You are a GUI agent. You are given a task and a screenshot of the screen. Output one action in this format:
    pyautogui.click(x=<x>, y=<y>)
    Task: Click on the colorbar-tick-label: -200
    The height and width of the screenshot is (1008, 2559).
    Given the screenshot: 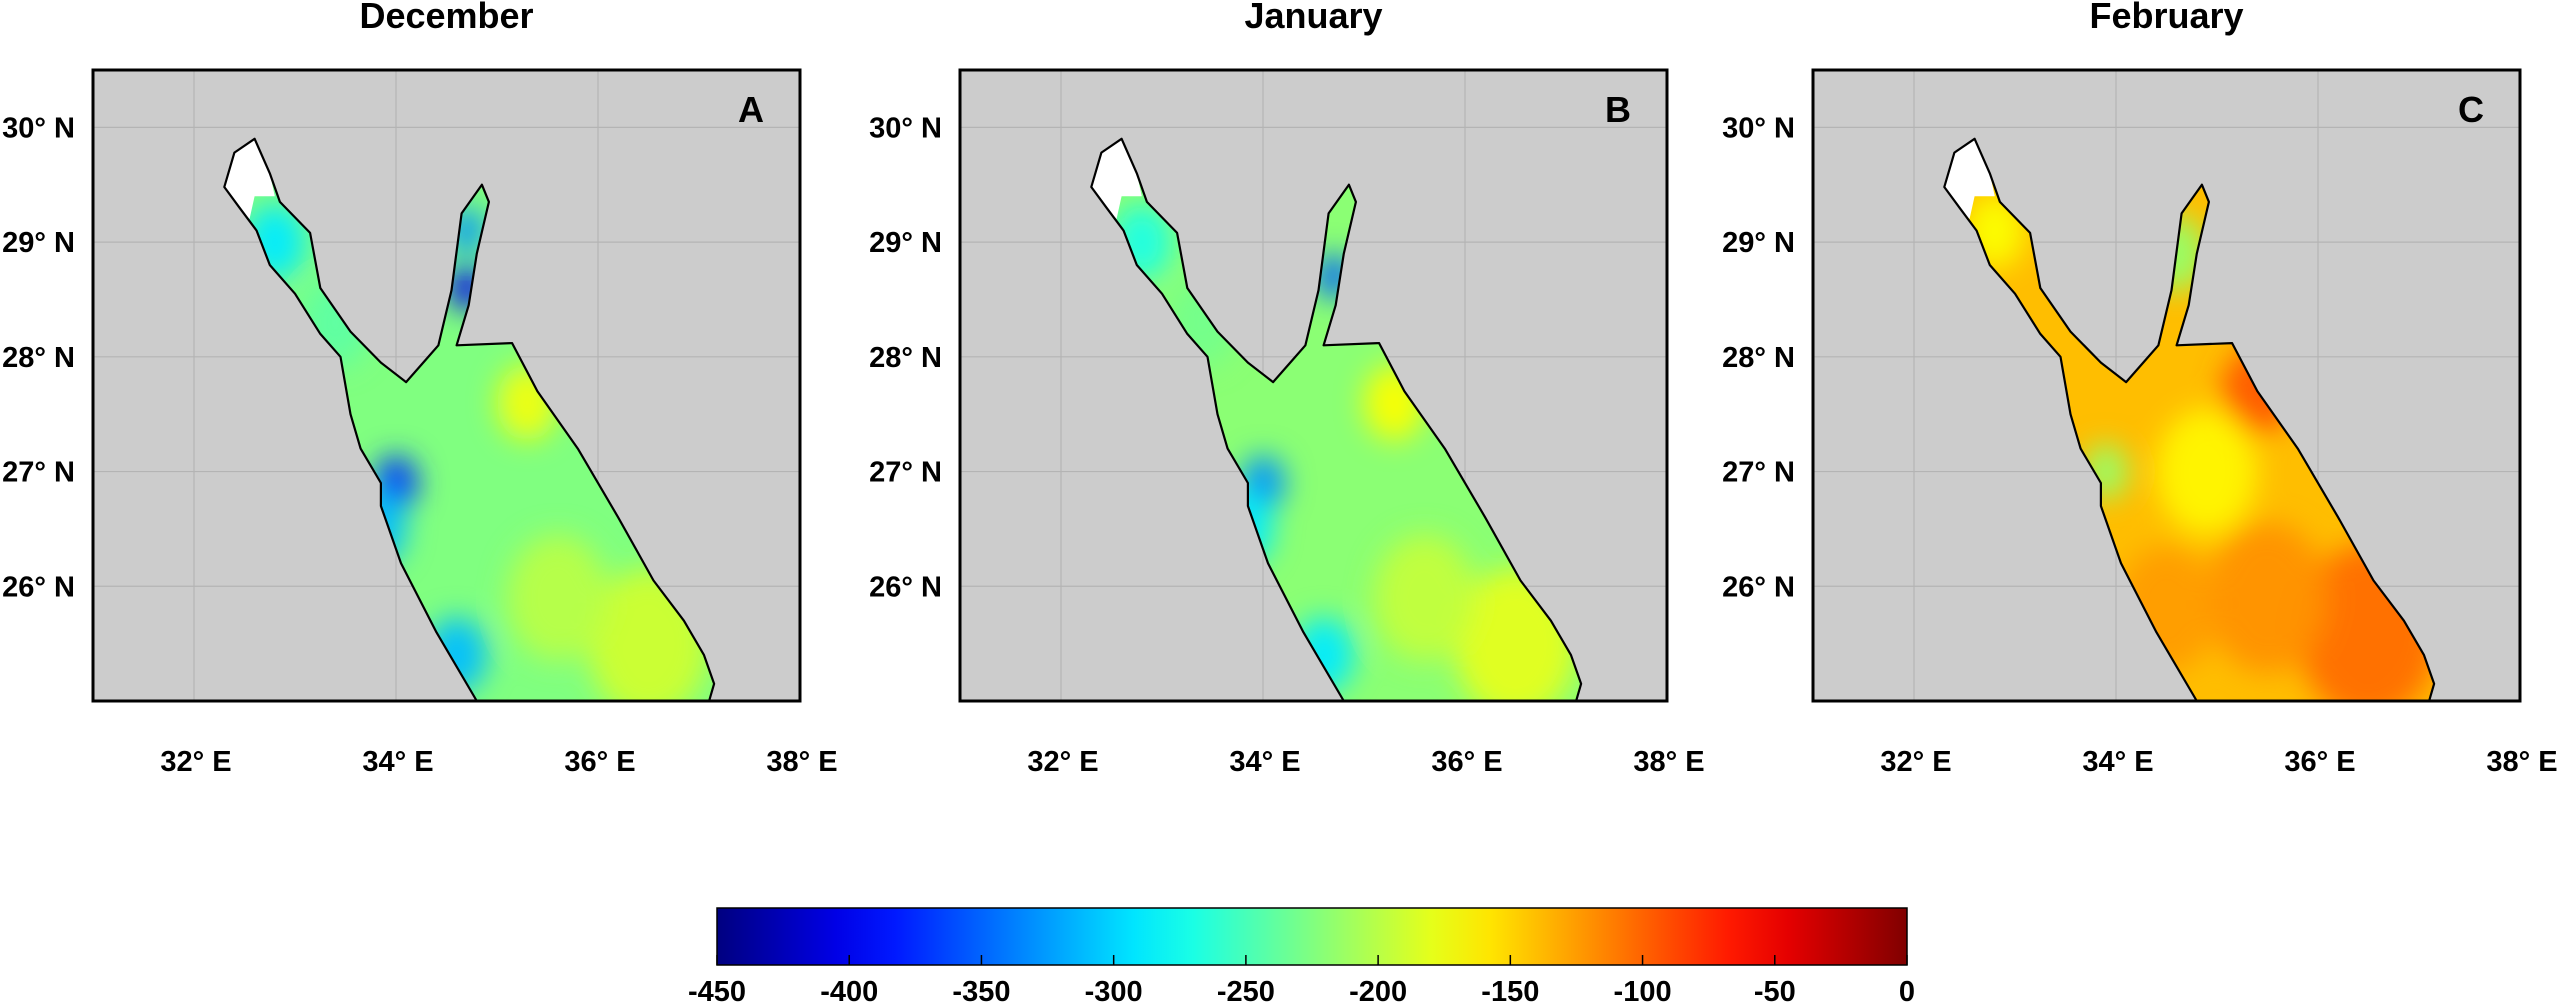 What is the action you would take?
    pyautogui.click(x=1378, y=992)
    